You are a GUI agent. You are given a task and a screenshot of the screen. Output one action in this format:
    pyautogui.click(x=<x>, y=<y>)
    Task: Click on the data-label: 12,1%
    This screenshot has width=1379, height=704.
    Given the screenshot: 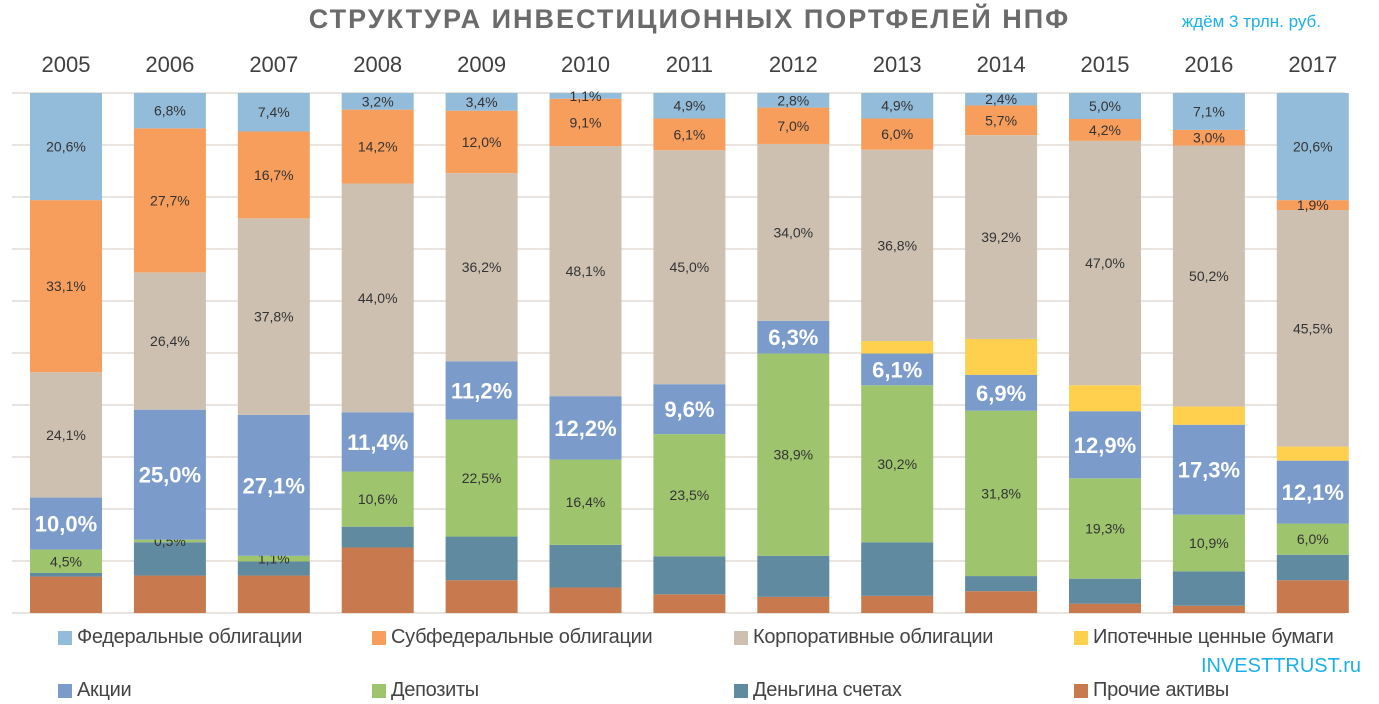 What is the action you would take?
    pyautogui.click(x=1313, y=492)
    